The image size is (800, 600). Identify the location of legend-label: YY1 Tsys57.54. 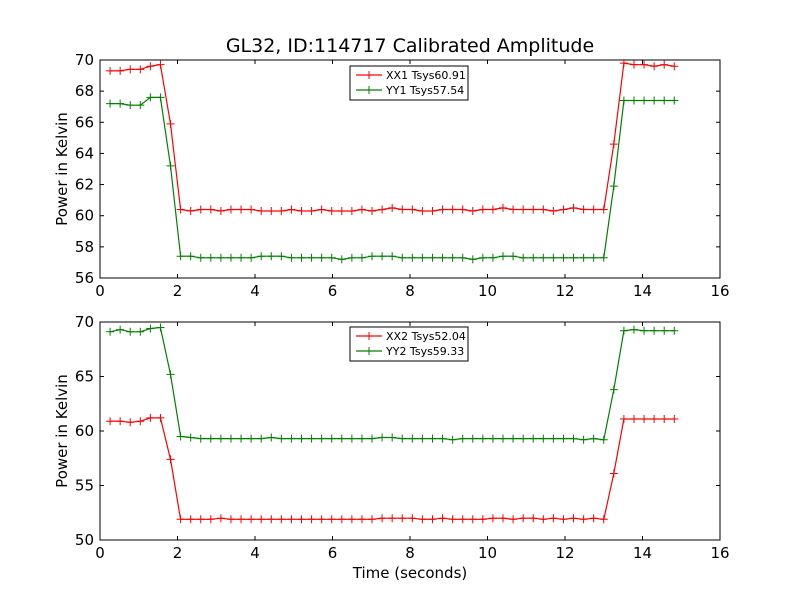
(424, 90).